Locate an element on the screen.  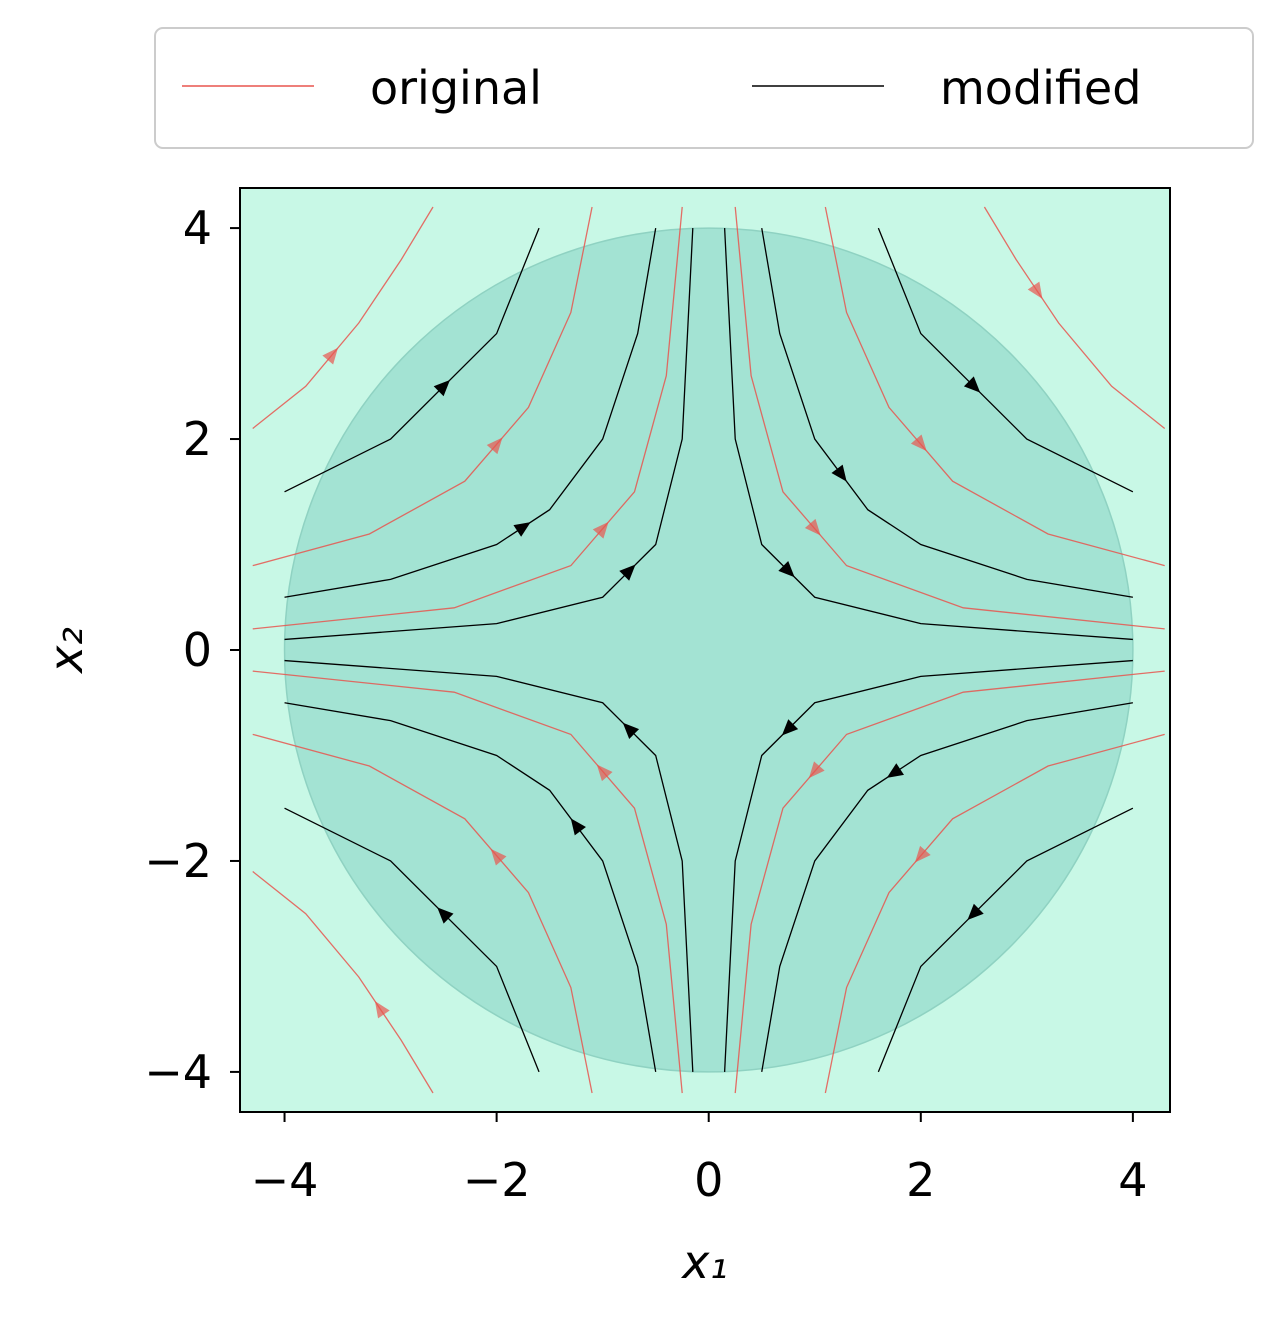
y-tick-label: 4 is located at coordinates (197, 228).